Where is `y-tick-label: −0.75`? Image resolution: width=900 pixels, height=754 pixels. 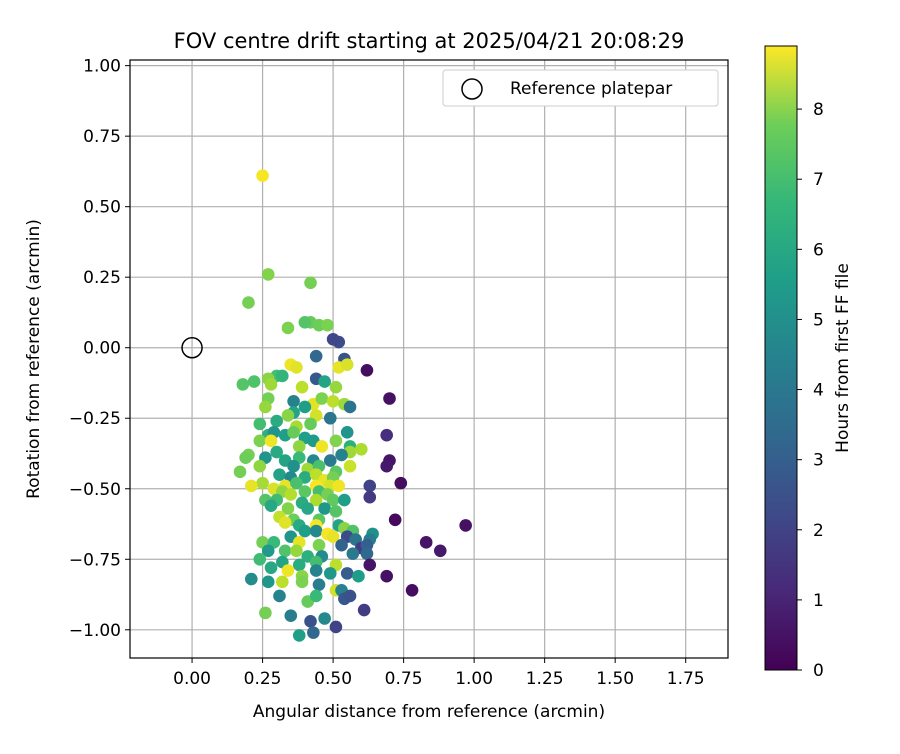 y-tick-label: −0.75 is located at coordinates (95, 560).